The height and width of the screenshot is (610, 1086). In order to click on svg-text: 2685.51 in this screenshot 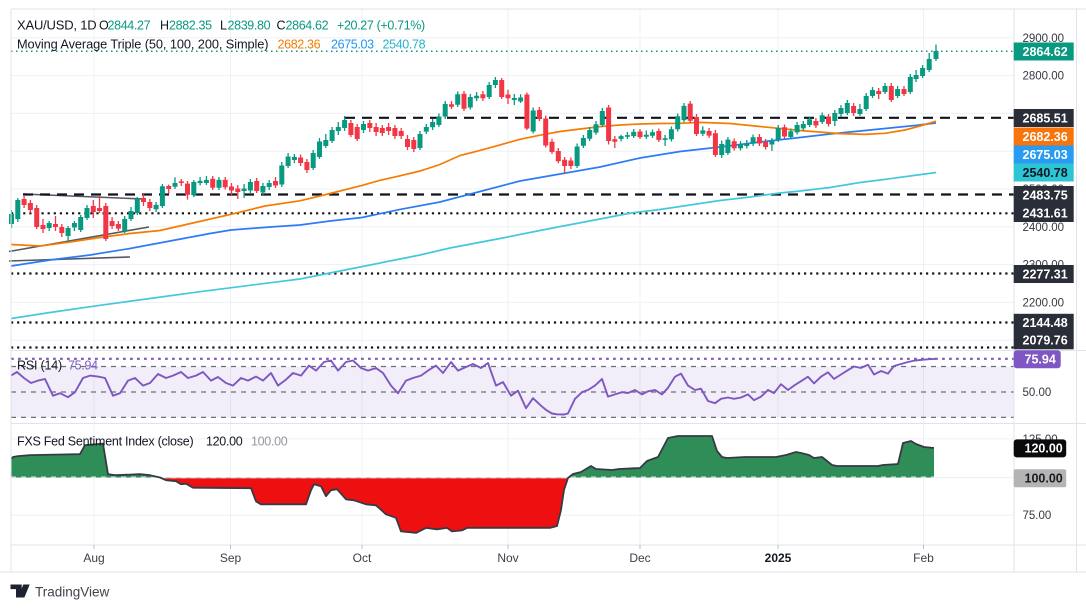, I will do `click(1045, 118)`.